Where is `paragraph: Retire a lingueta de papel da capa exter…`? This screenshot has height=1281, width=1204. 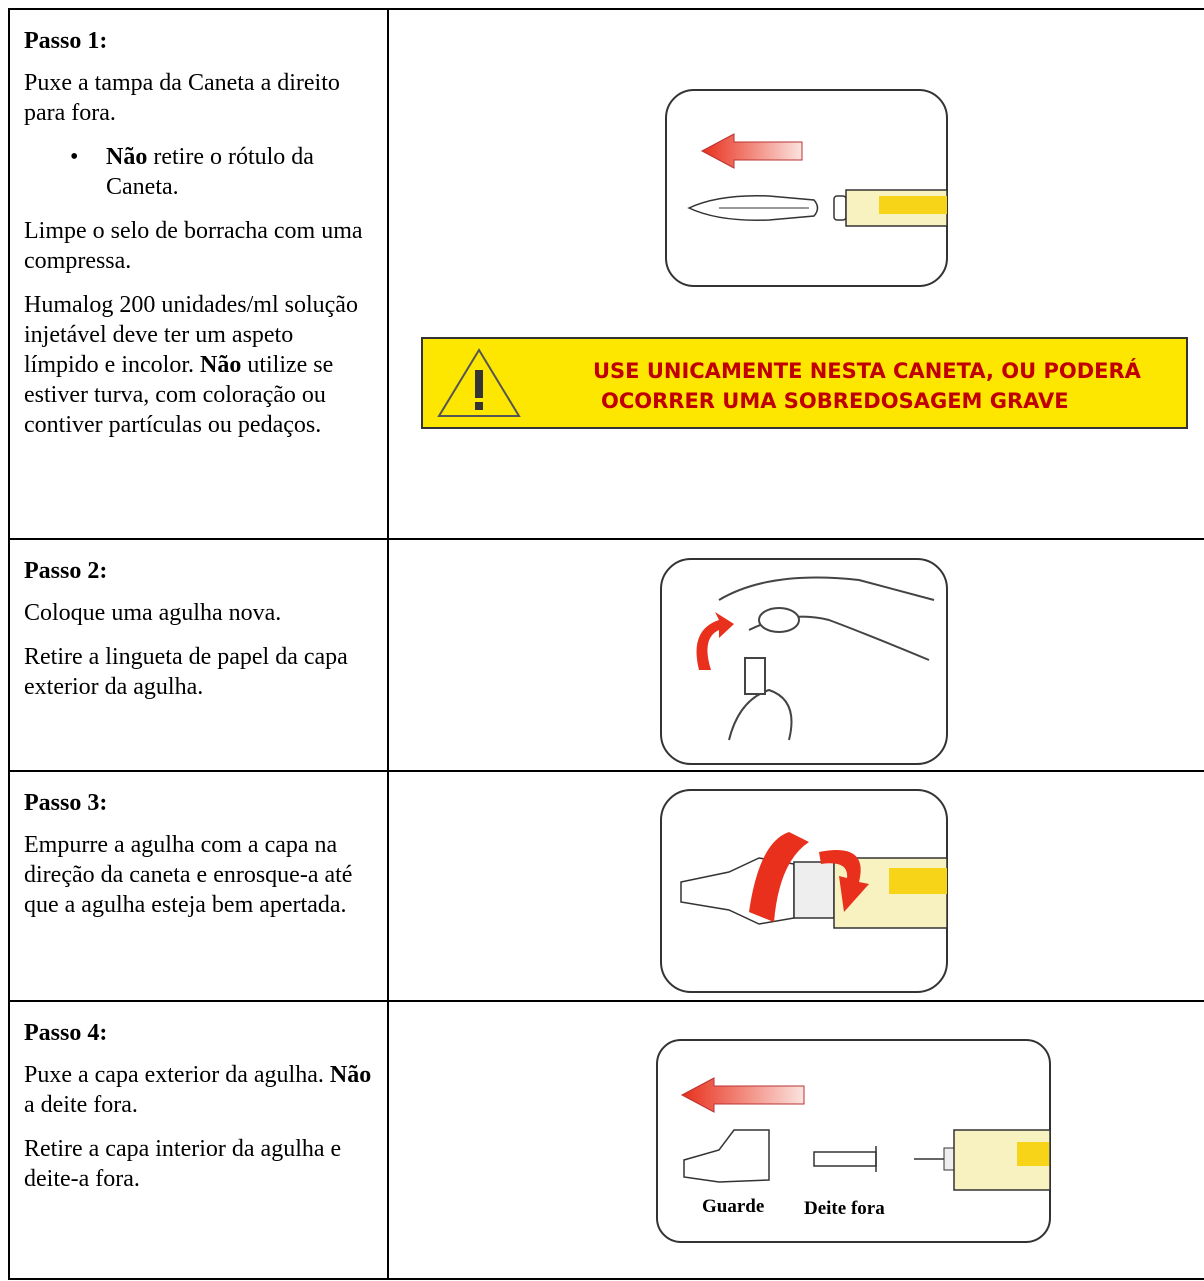 paragraph: Retire a lingueta de papel da capa exter… is located at coordinates (198, 672).